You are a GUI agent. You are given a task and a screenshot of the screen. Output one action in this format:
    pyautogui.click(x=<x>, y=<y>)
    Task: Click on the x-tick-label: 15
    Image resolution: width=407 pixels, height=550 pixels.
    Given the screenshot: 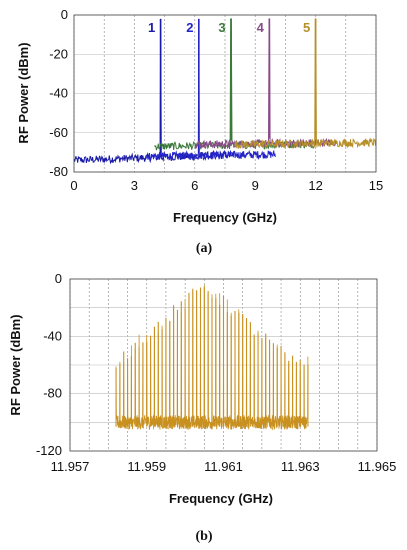 What is the action you would take?
    pyautogui.click(x=376, y=185)
    